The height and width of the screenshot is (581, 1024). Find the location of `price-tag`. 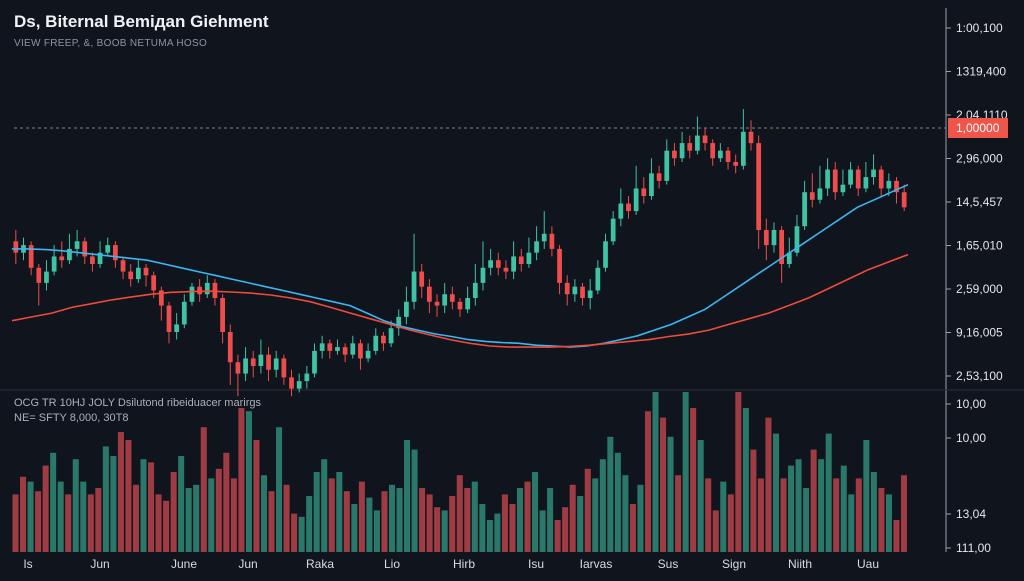

price-tag is located at coordinates (978, 128).